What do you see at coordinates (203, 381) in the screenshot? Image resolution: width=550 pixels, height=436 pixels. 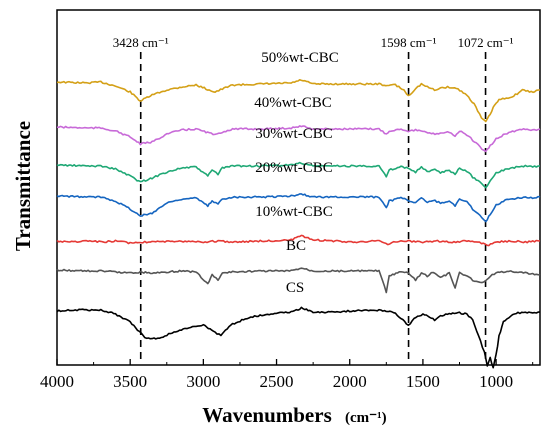 I see `x-tick-label-3000: 3000` at bounding box center [203, 381].